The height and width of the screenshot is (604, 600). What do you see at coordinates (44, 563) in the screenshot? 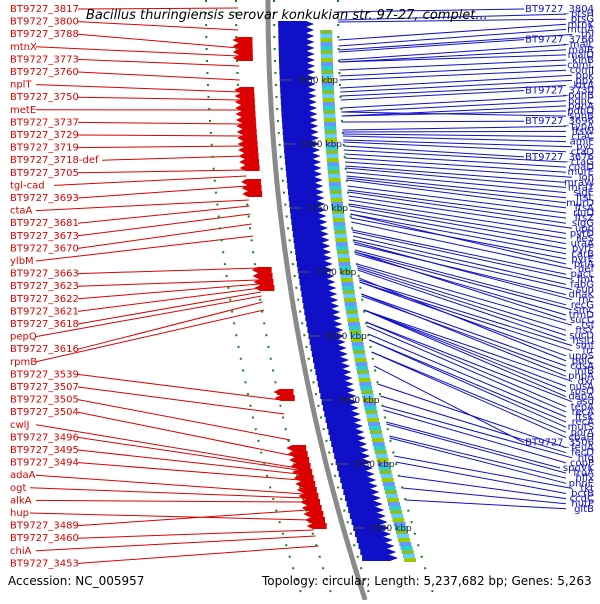
I see `left-gene-label: BT9727_3453` at bounding box center [44, 563].